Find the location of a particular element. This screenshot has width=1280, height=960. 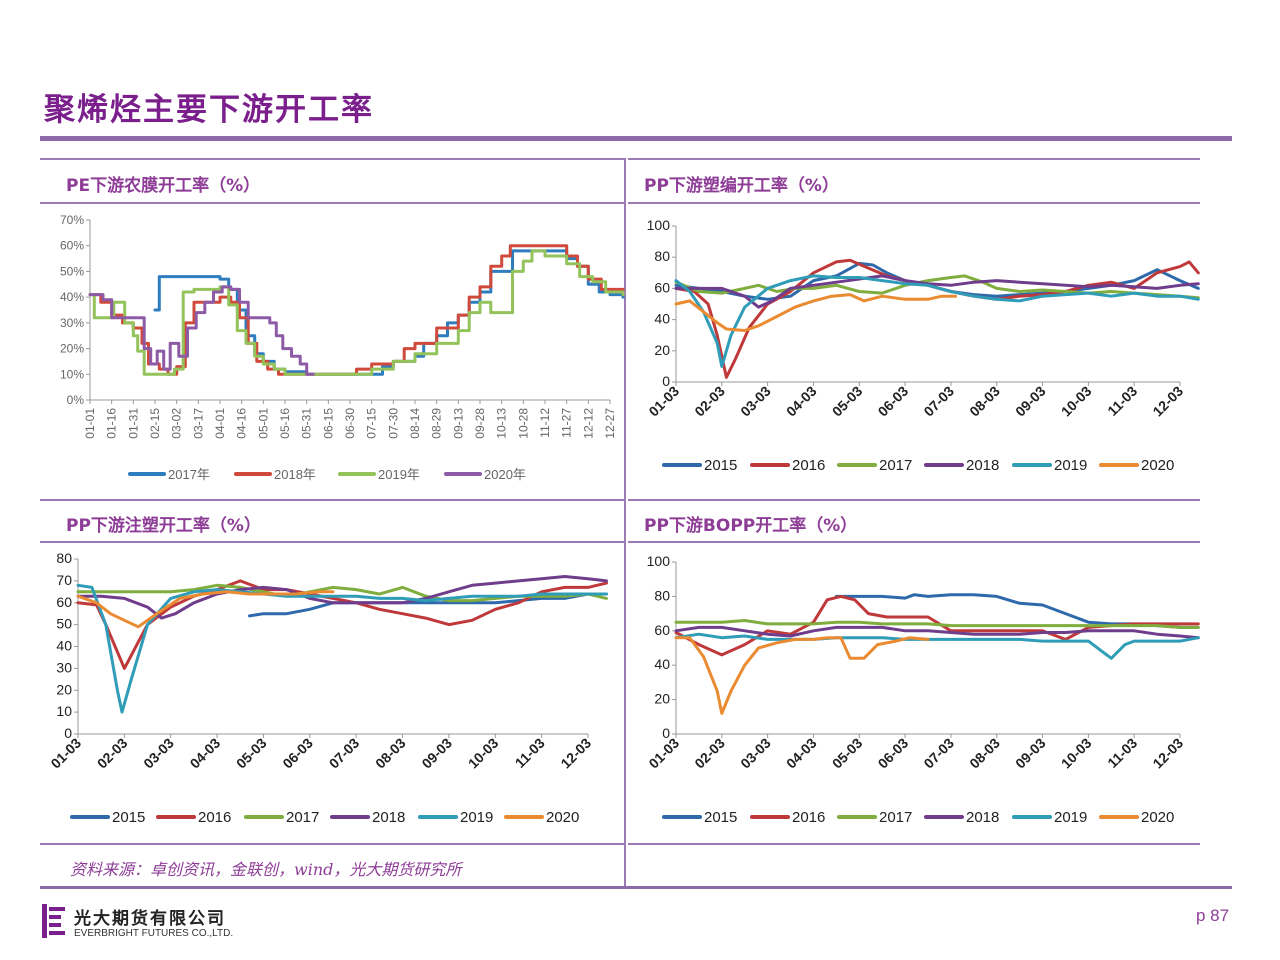

x-tick-label: 04-01 is located at coordinates (220, 423).